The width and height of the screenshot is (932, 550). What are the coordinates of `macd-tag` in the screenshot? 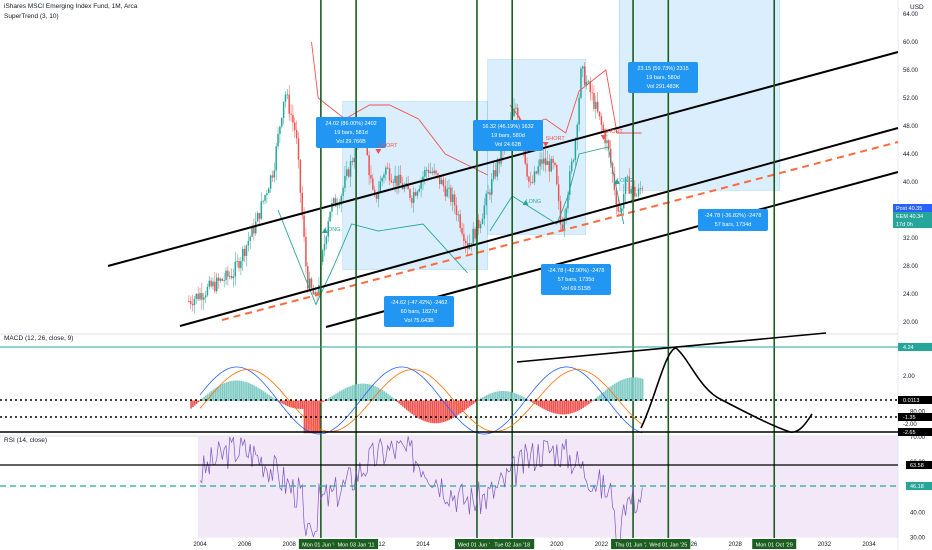 It's located at (915, 400).